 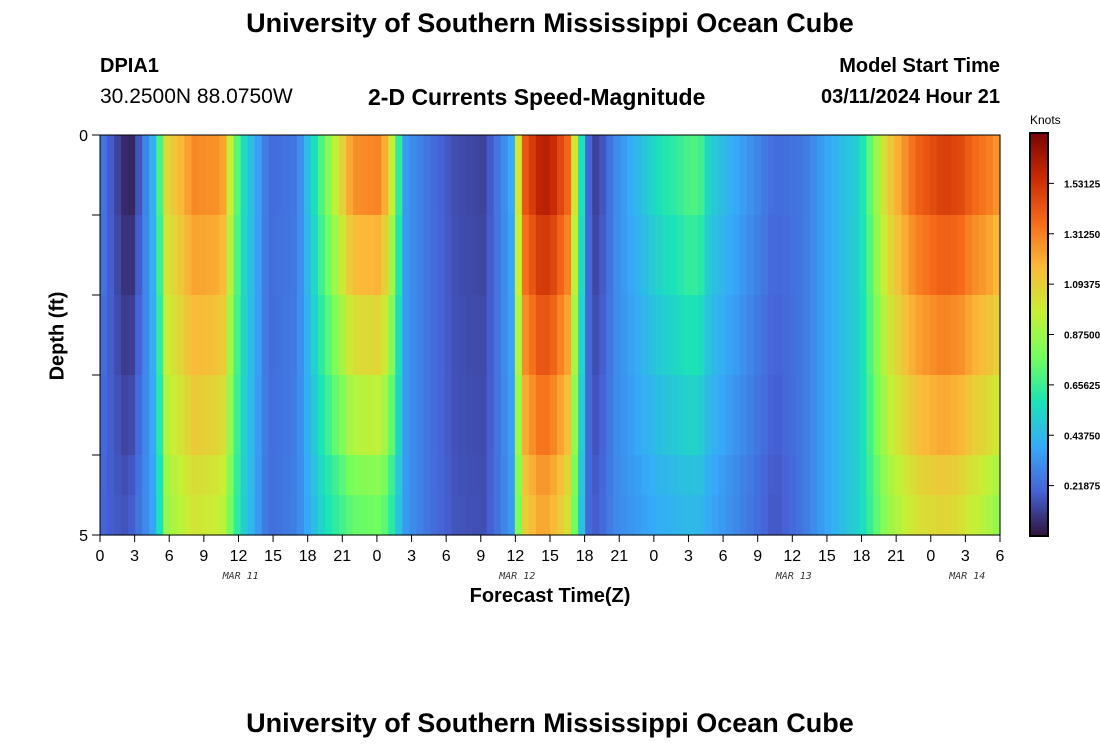 What do you see at coordinates (134, 556) in the screenshot?
I see `x-tick-label: 3` at bounding box center [134, 556].